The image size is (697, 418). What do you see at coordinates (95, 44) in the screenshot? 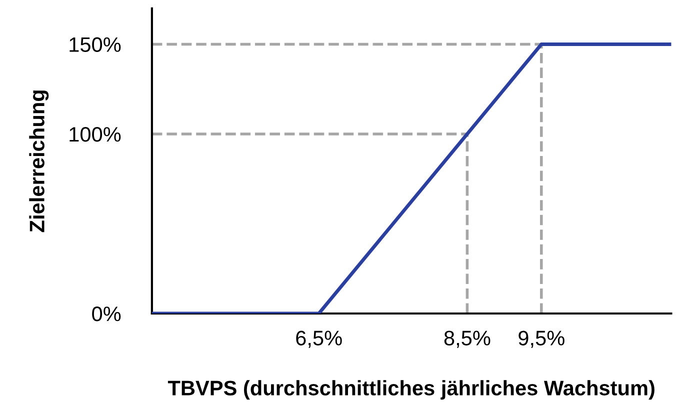
I see `y-tick-label: 150%` at bounding box center [95, 44].